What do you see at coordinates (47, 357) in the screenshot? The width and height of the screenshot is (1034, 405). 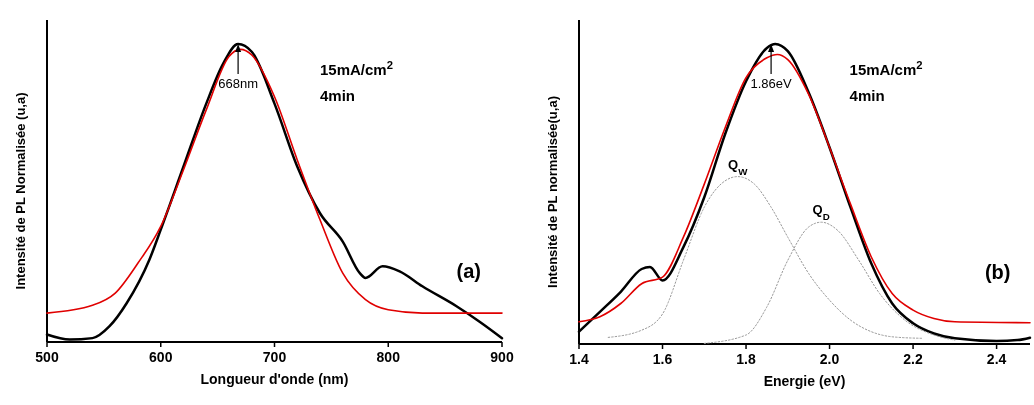 I see `x-tick-label: 500` at bounding box center [47, 357].